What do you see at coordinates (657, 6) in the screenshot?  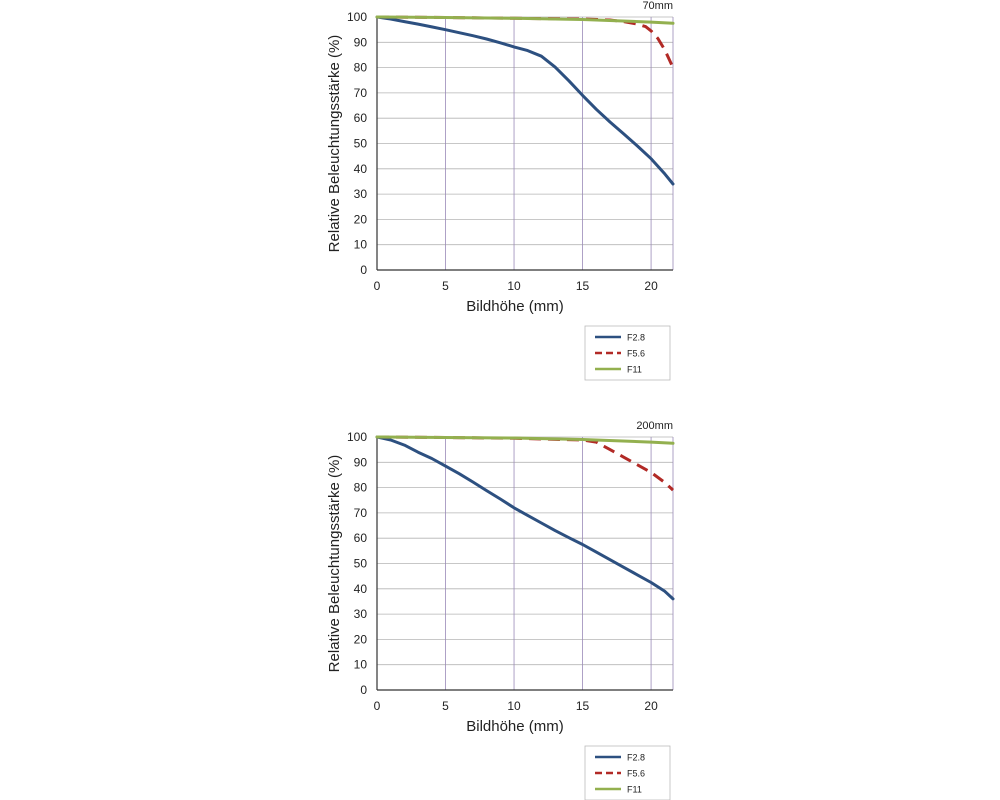 I see `chart-title: 70mm` at bounding box center [657, 6].